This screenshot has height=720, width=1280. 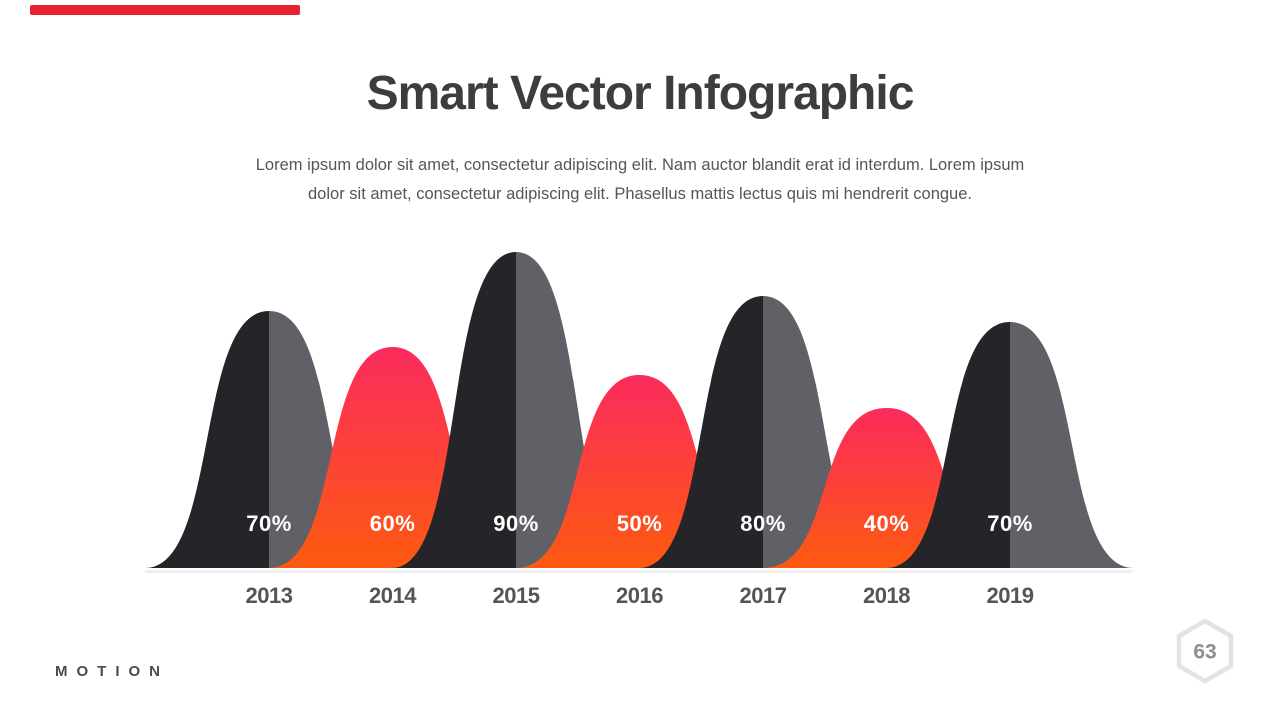 I want to click on page-number-badge: 63, so click(x=1205, y=651).